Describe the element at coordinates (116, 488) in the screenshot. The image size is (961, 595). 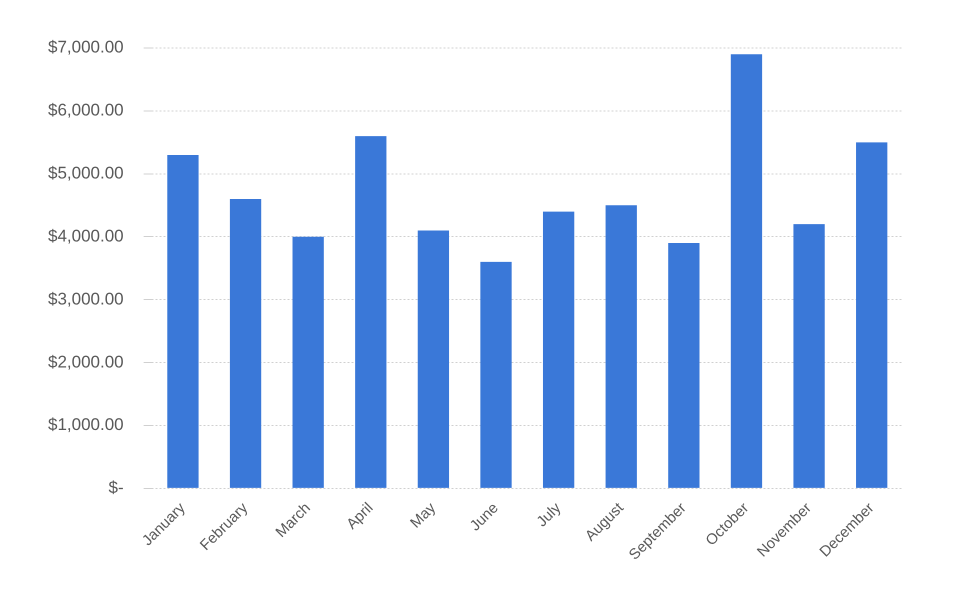
I see `y-tick-label: $-` at that location.